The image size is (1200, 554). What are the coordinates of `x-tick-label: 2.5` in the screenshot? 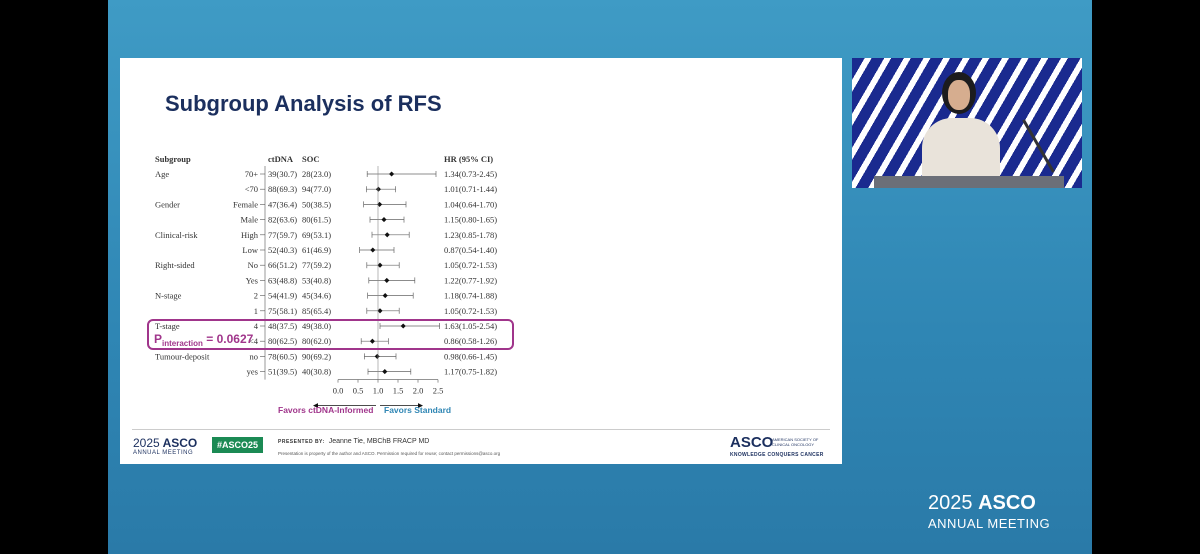 It's located at (438, 391).